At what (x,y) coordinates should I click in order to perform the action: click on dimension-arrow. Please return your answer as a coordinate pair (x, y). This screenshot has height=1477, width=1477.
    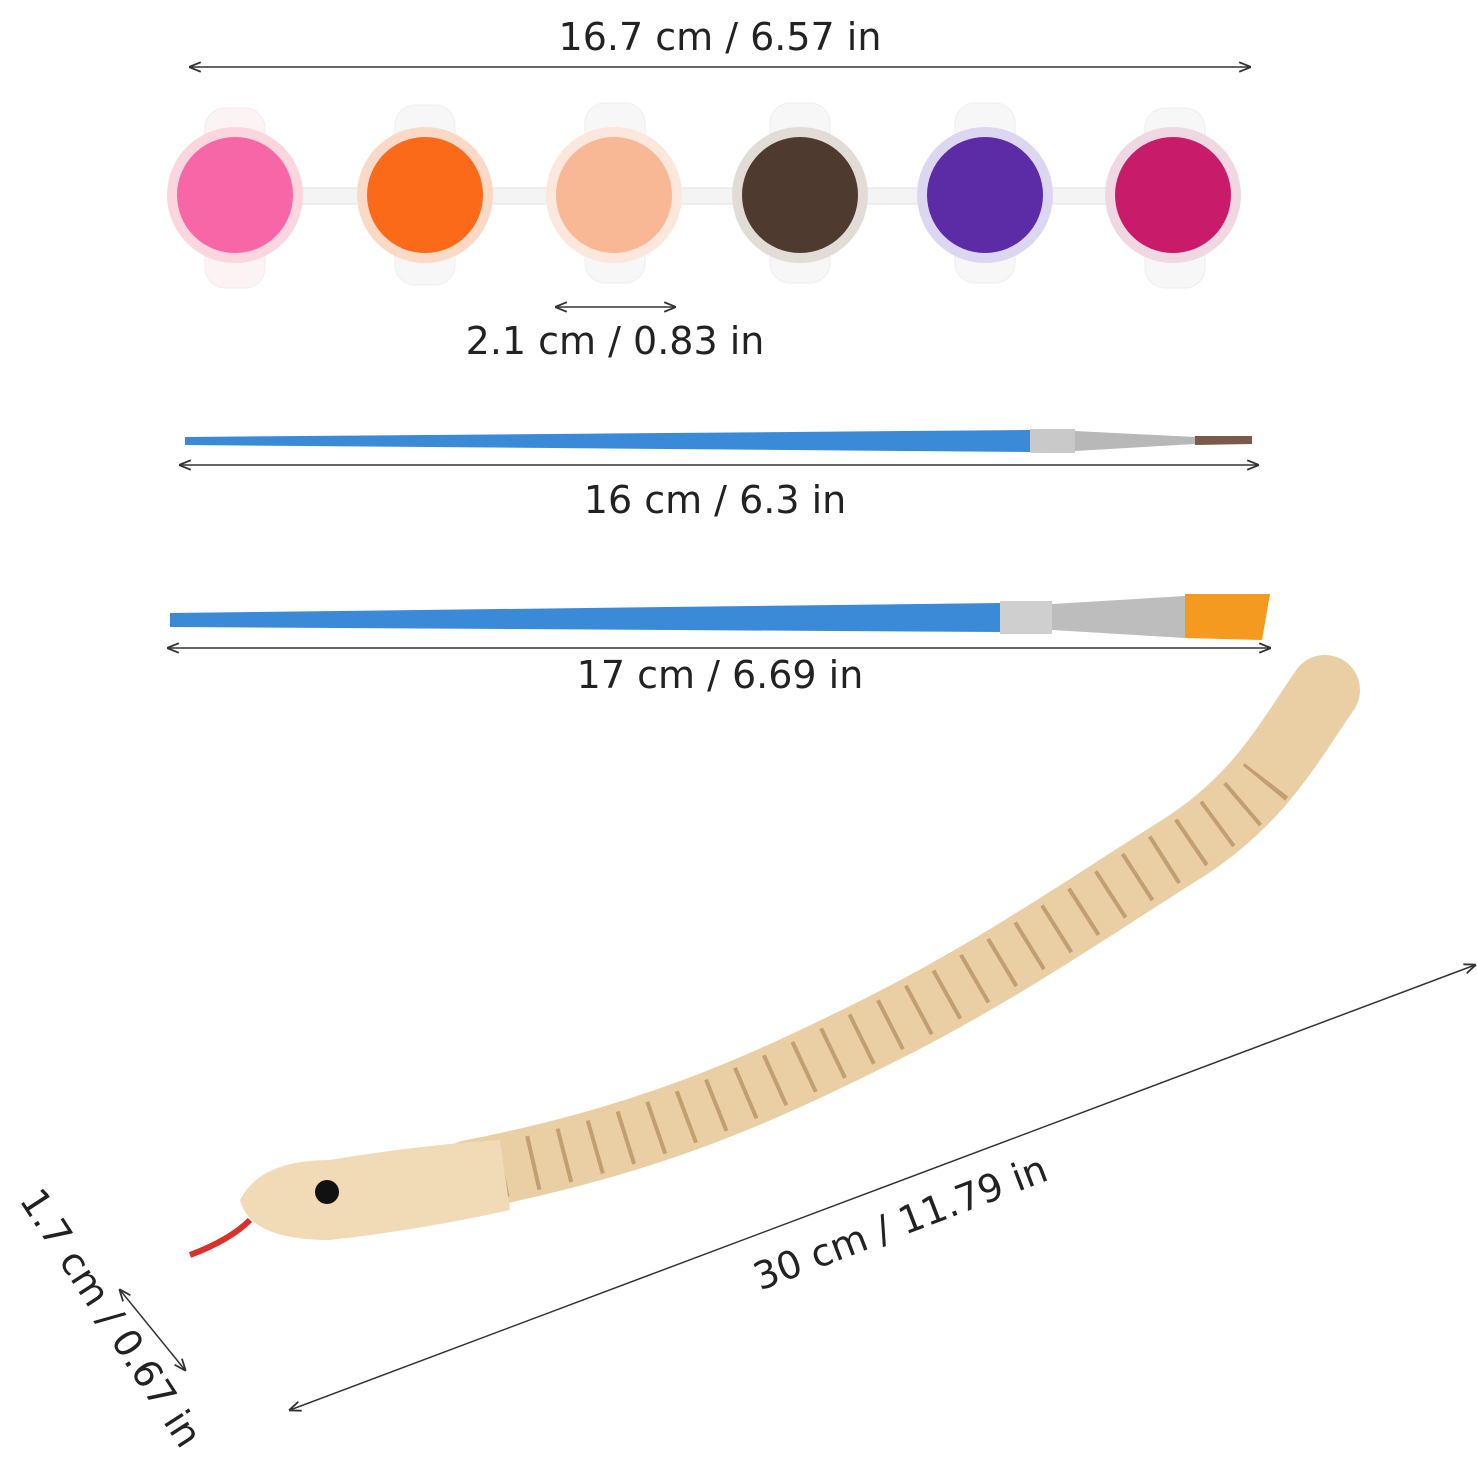
    Looking at the image, I should click on (152, 1330).